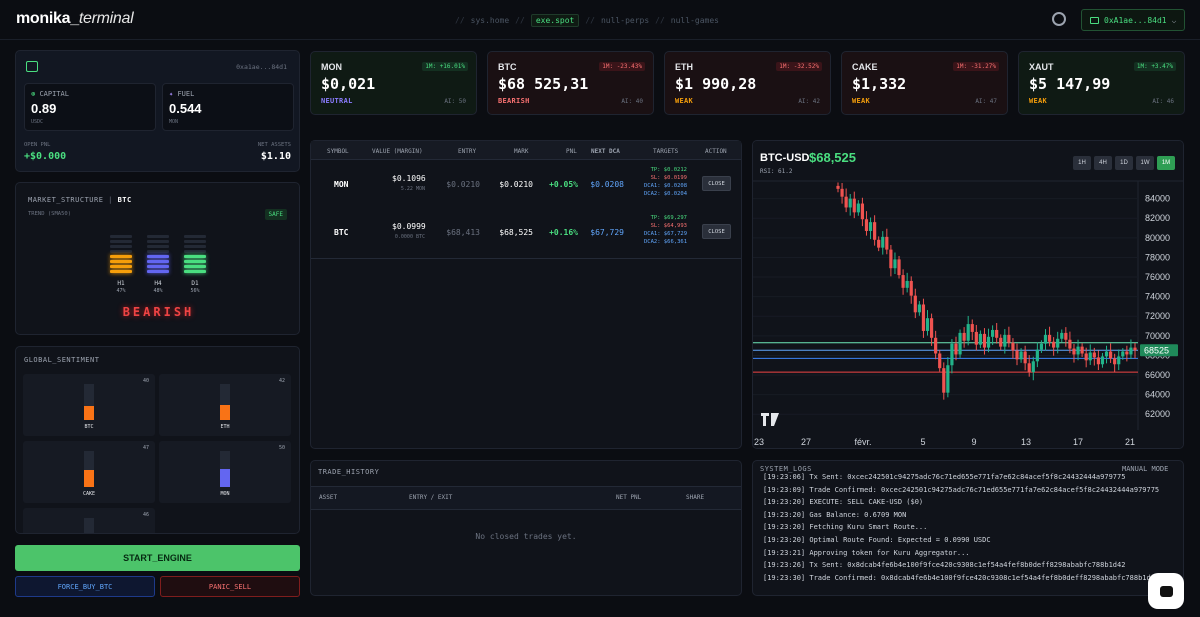 This screenshot has width=1200, height=617. Describe the element at coordinates (924, 83) in the screenshot. I see `ticker-card-cake: CAKE 1M: -31.27% $1,332 WEAK AI: 47` at that location.